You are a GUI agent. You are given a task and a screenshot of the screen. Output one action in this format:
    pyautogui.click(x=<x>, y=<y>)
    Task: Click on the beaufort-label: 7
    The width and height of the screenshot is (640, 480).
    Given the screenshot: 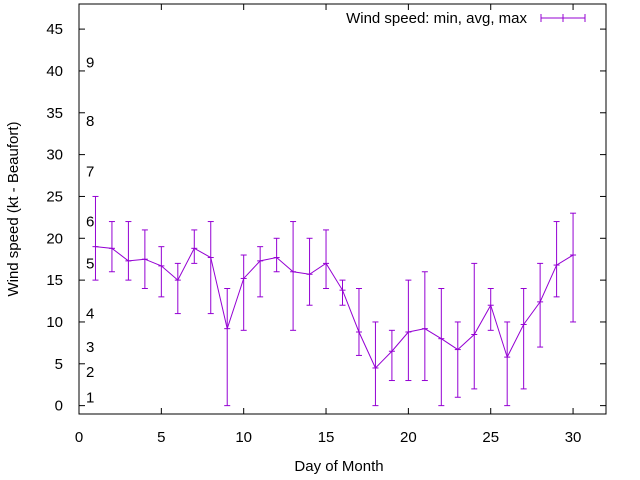 What is the action you would take?
    pyautogui.click(x=90, y=171)
    